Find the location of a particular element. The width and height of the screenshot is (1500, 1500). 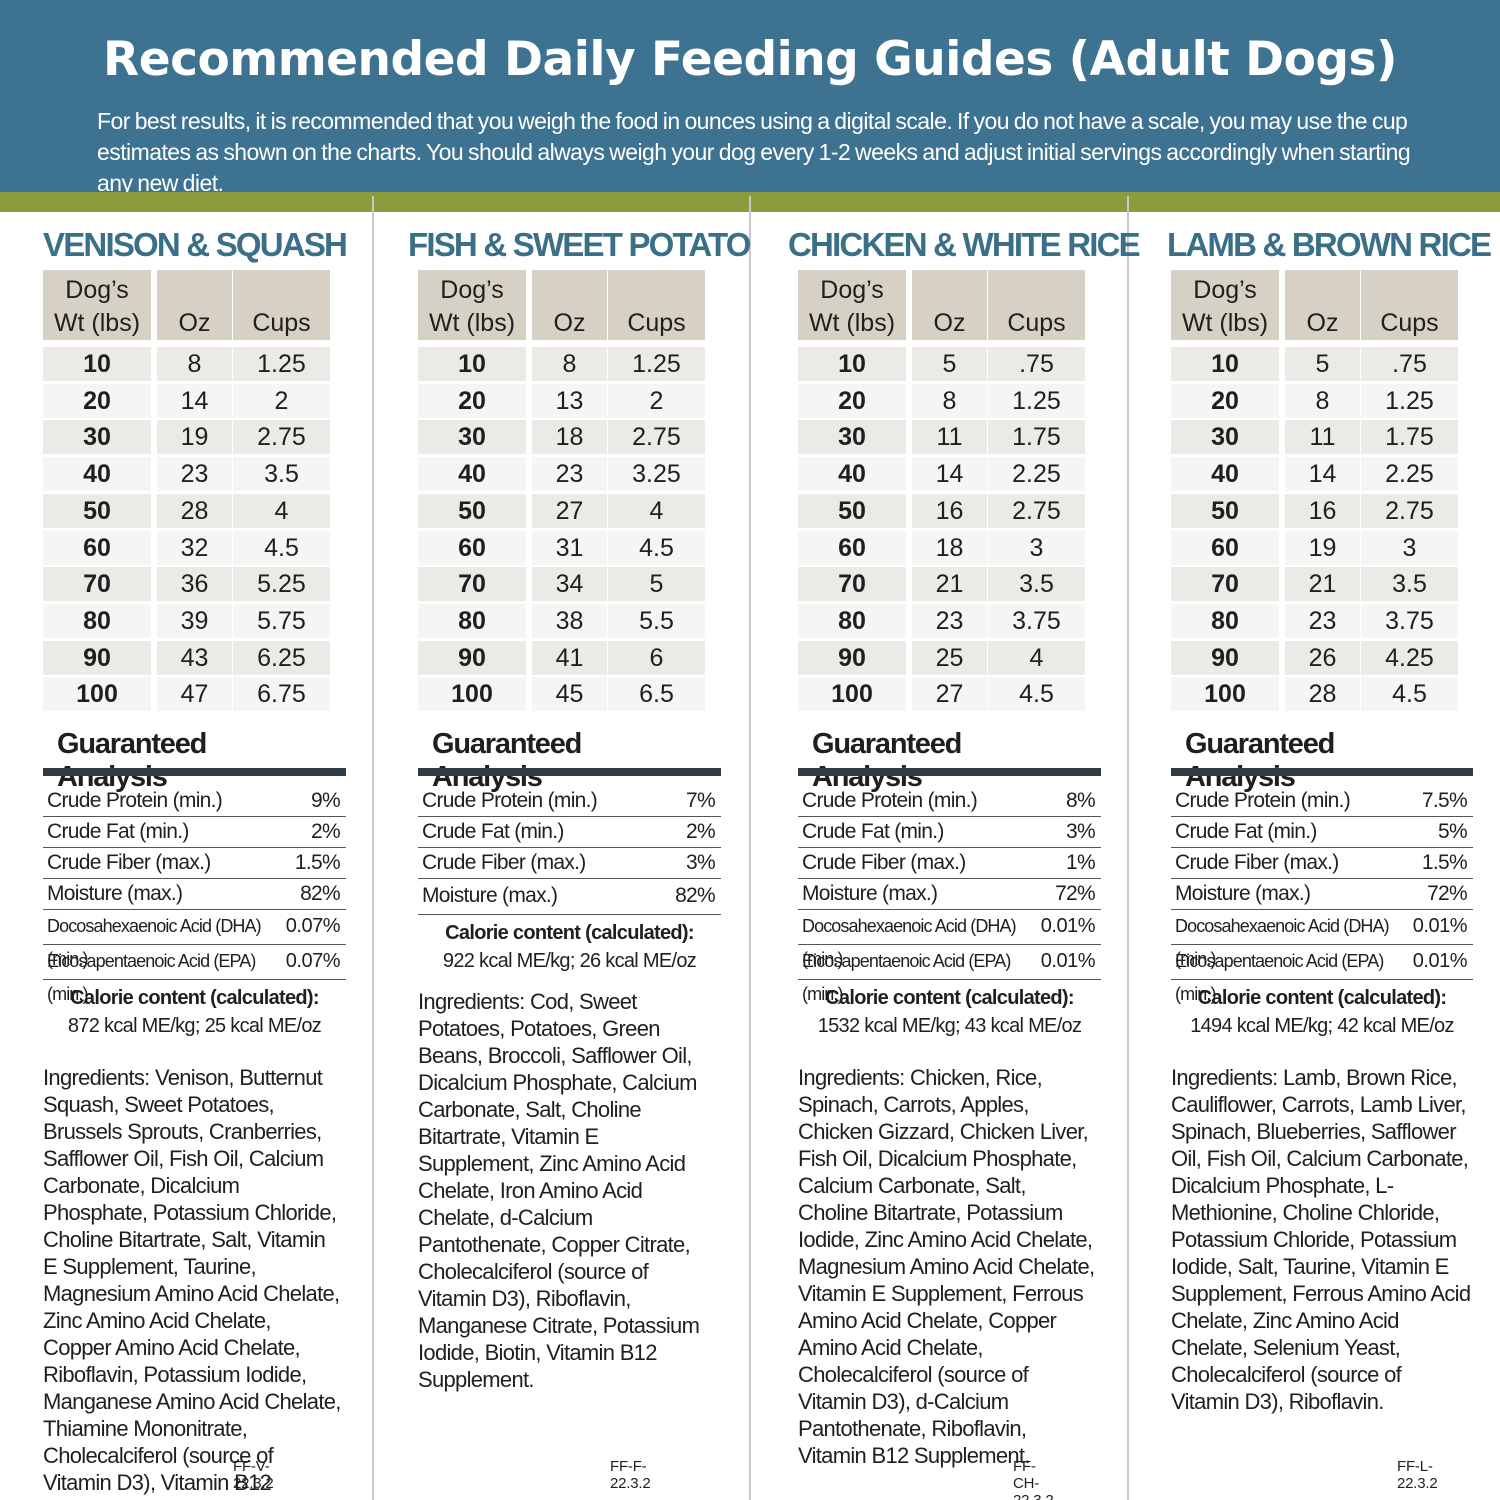

calorie-value: 1494 kcal ME/kg; 42 kcal ME/oz is located at coordinates (1322, 1026).